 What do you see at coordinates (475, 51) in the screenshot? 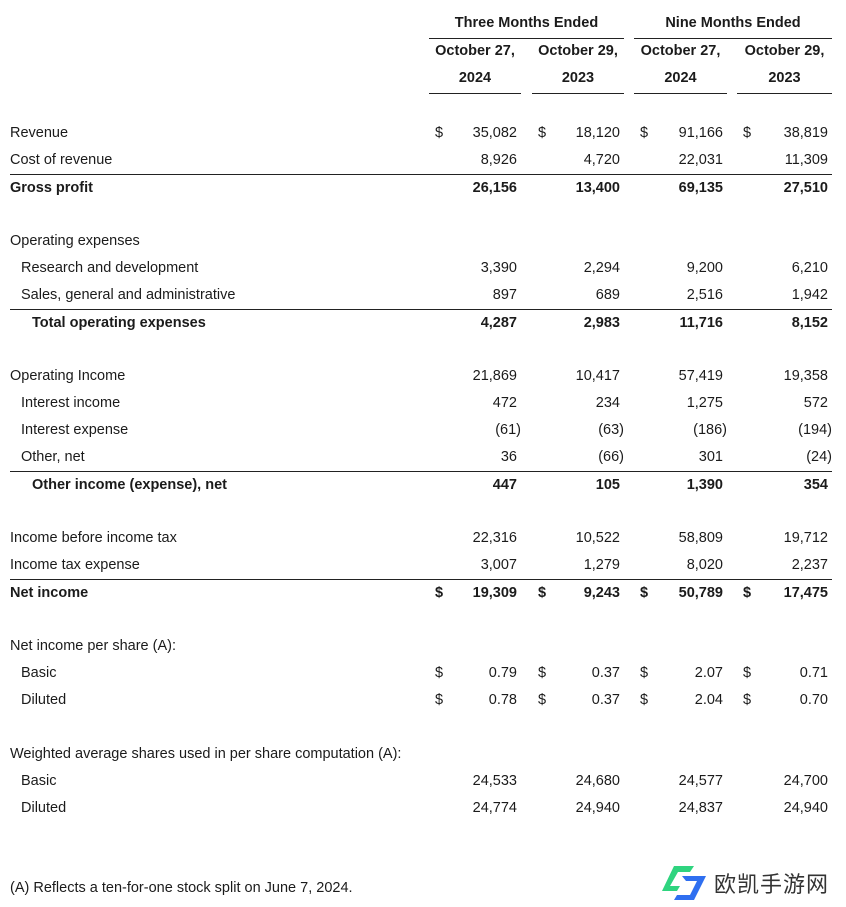
I see `column-header-date: October 27,` at bounding box center [475, 51].